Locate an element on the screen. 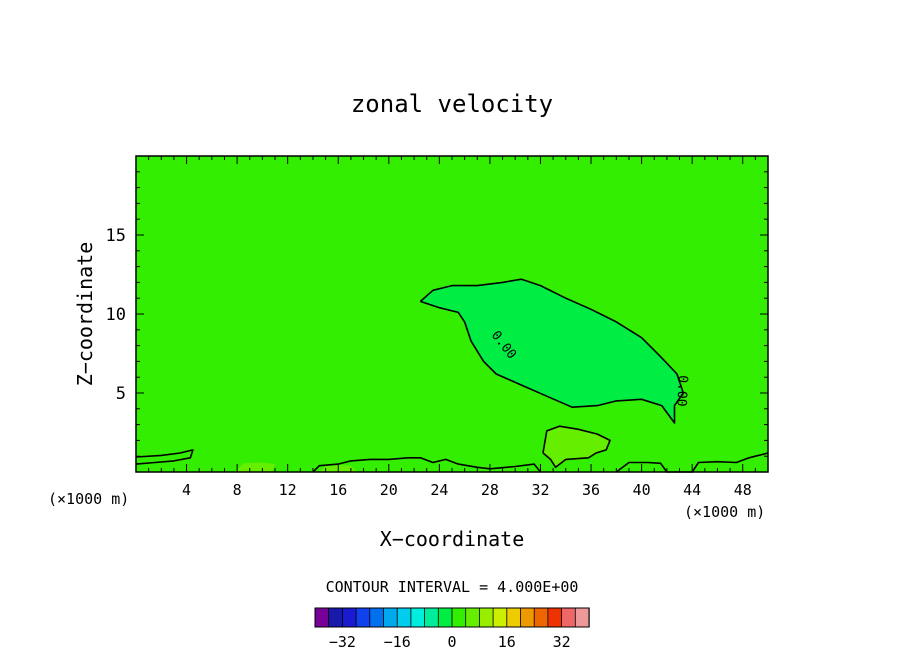 This screenshot has width=904, height=654. x-tick-label: 16 is located at coordinates (338, 490).